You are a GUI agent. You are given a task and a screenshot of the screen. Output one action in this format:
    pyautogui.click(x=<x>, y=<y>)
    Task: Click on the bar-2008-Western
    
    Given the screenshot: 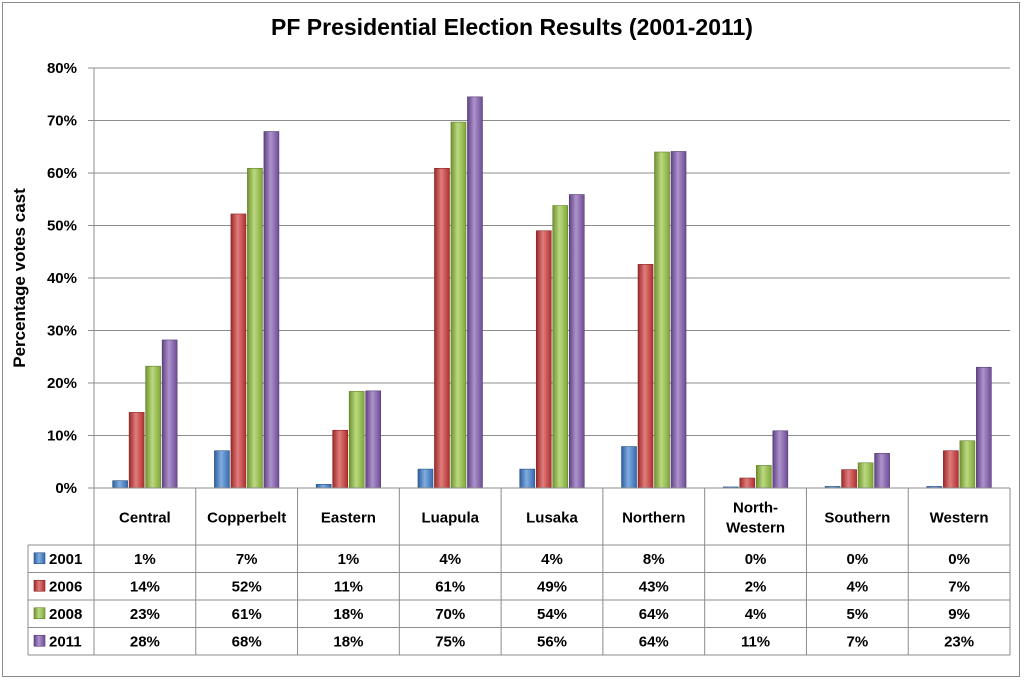 What is the action you would take?
    pyautogui.click(x=967, y=464)
    